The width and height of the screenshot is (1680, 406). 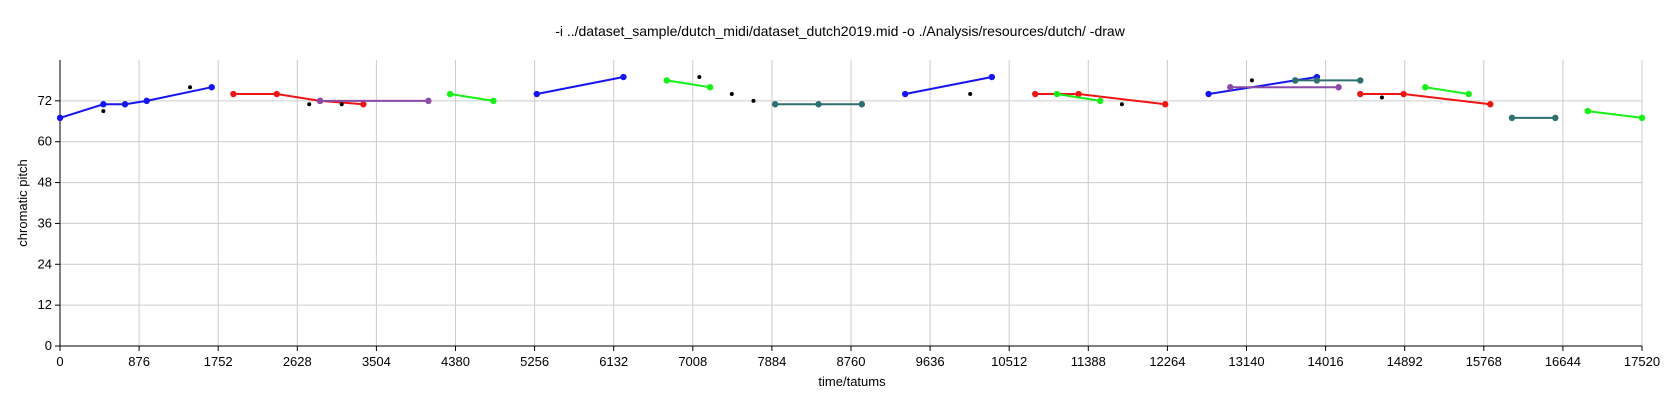 I want to click on x-tick-label: 7884, so click(x=771, y=361).